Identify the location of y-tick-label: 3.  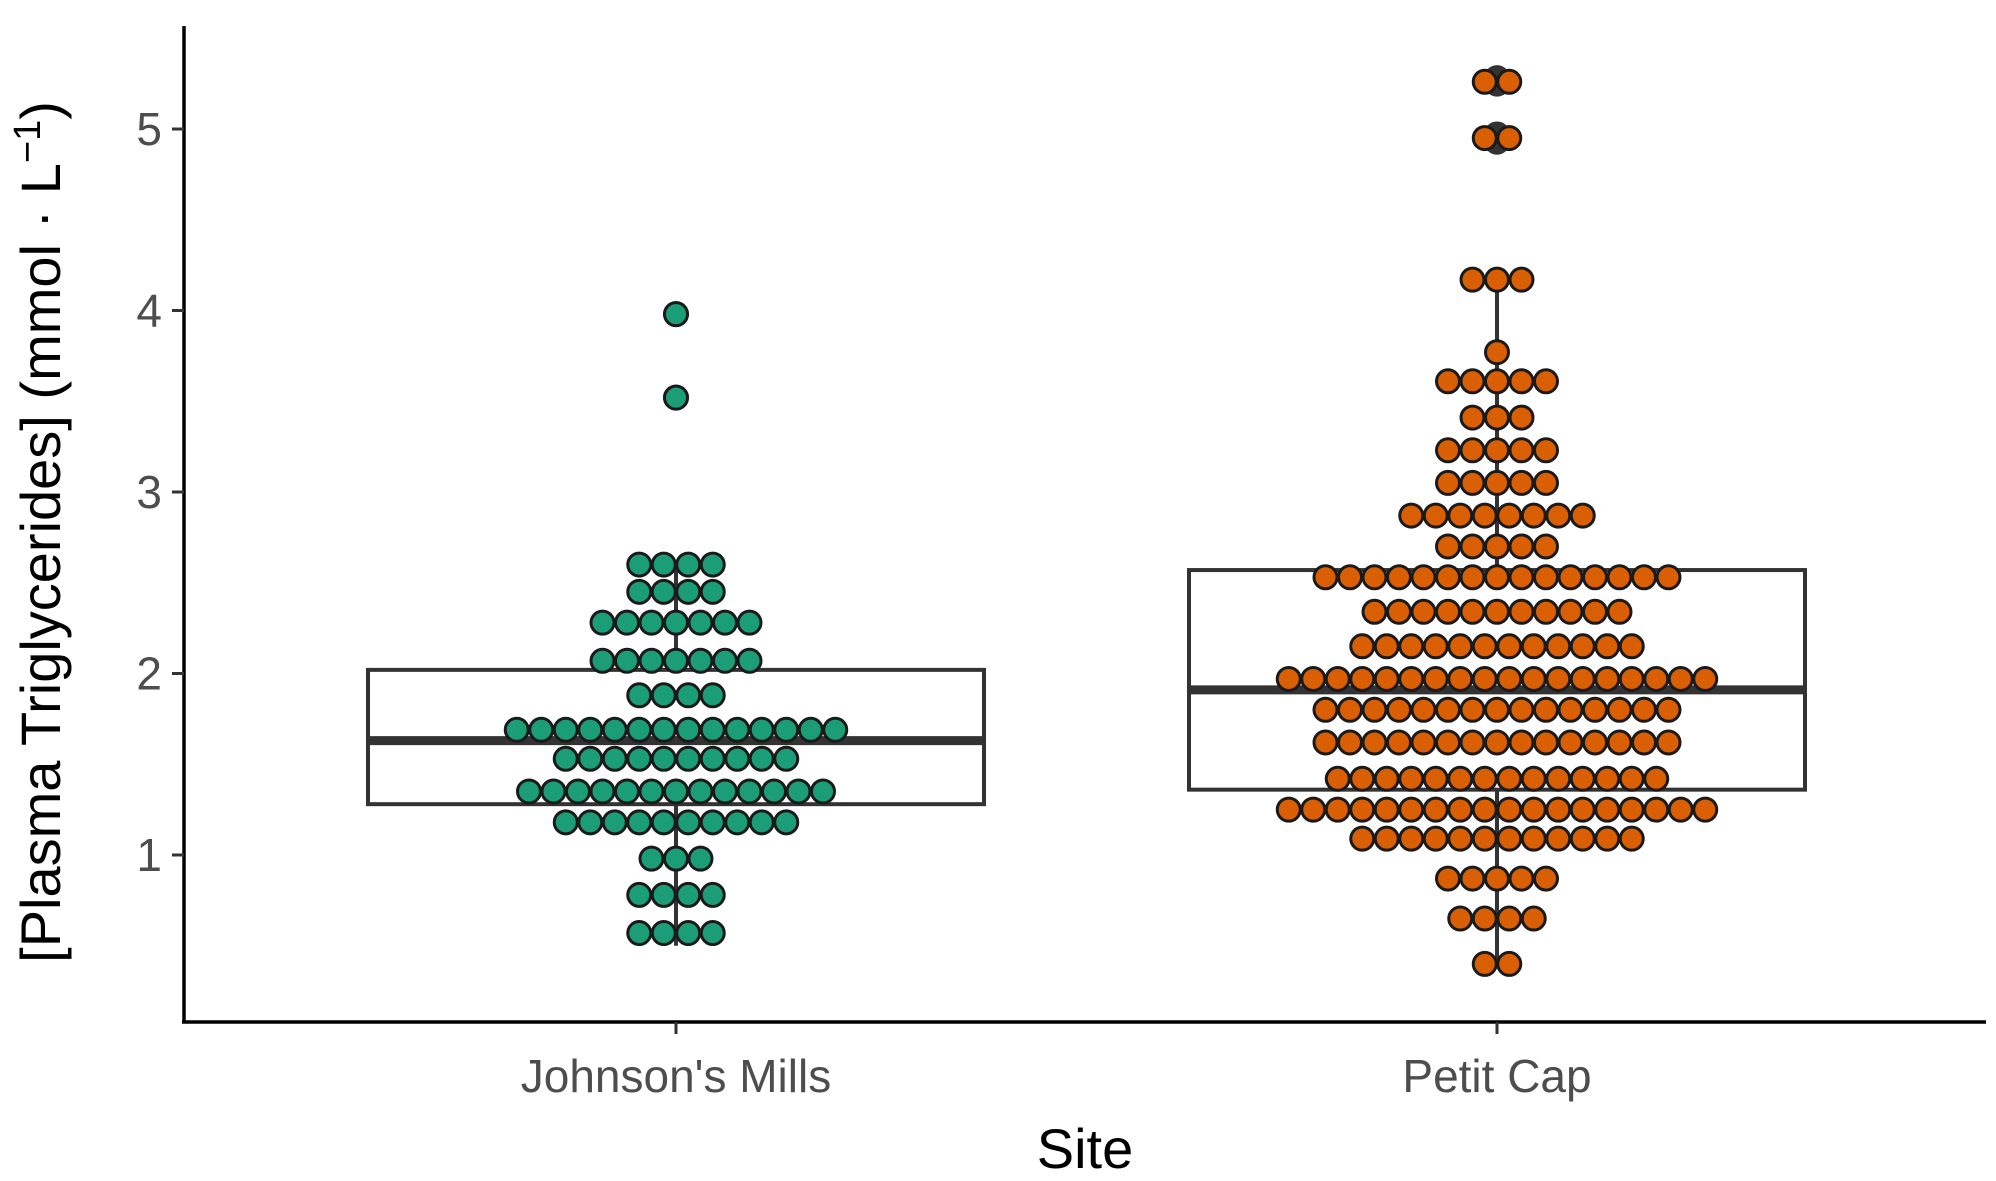
(149, 492).